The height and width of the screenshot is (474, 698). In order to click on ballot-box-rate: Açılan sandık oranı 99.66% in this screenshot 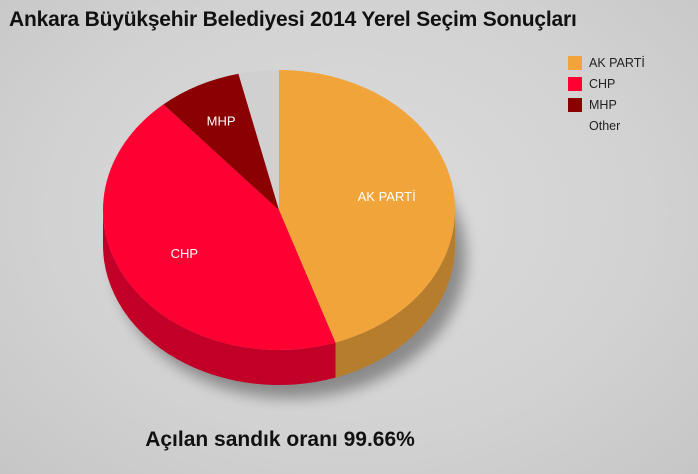, I will do `click(280, 439)`.